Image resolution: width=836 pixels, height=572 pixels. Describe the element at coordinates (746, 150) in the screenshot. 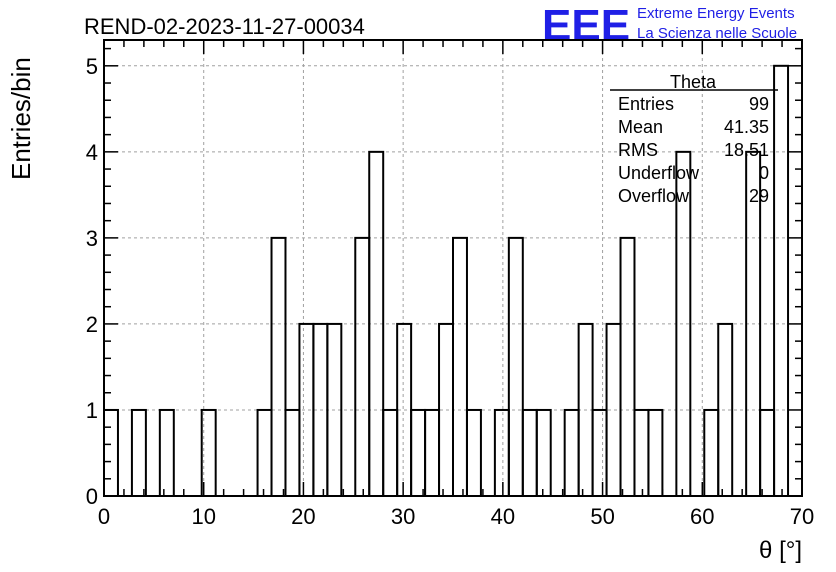

I see `stats-value-rms: 18.51` at that location.